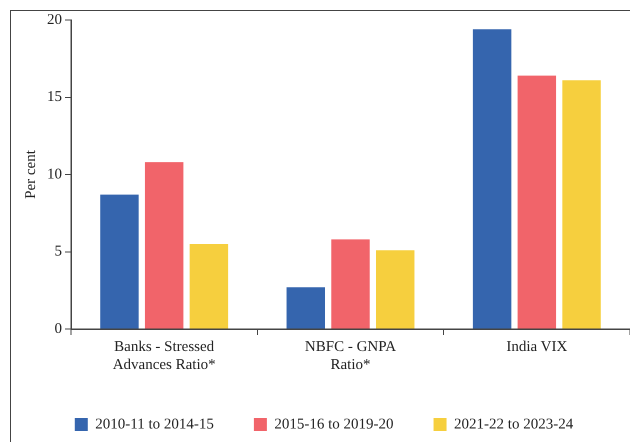  Describe the element at coordinates (164, 355) in the screenshot. I see `x-tick-label: Banks - Stressed Advances Ratio*` at that location.